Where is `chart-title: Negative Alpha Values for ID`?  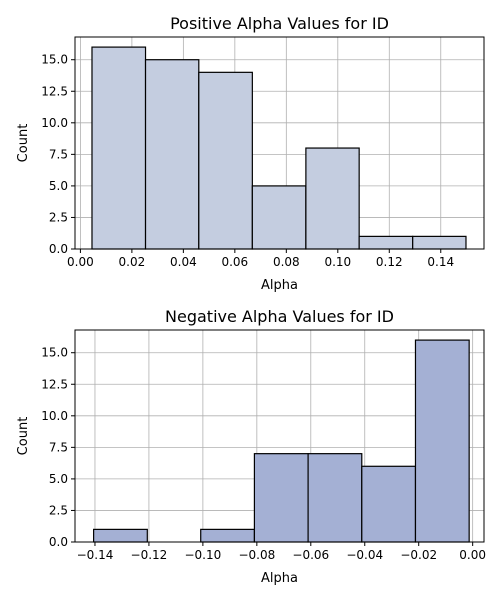 chart-title: Negative Alpha Values for ID is located at coordinates (279, 316).